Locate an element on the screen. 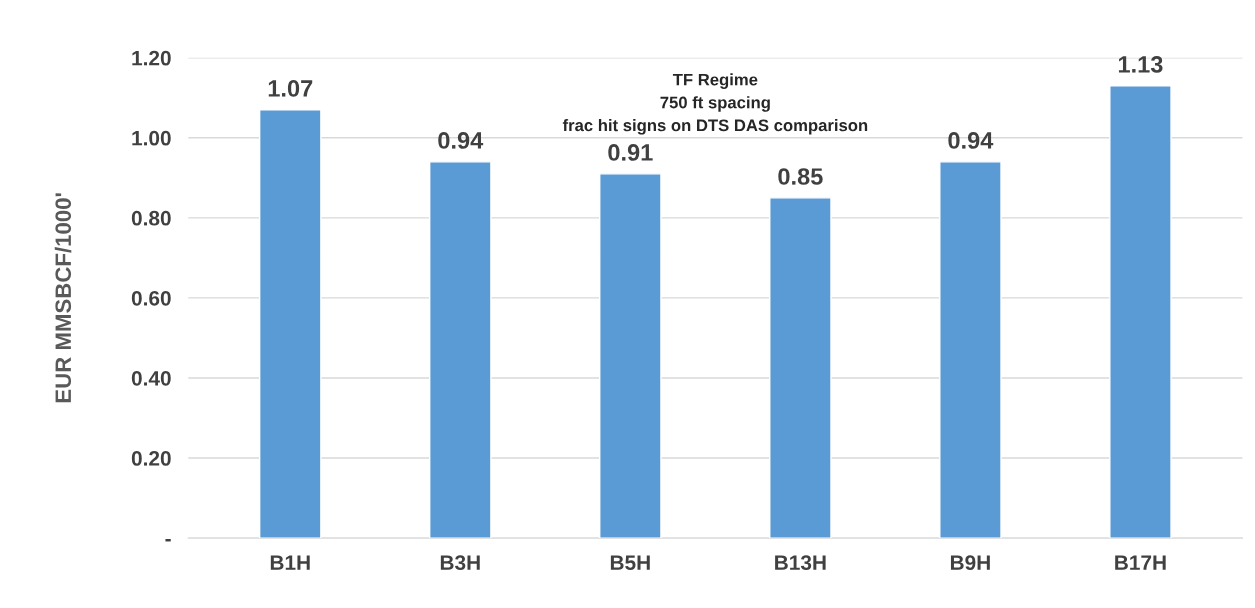 The width and height of the screenshot is (1255, 608). x-tick-label: B3H is located at coordinates (460, 563).